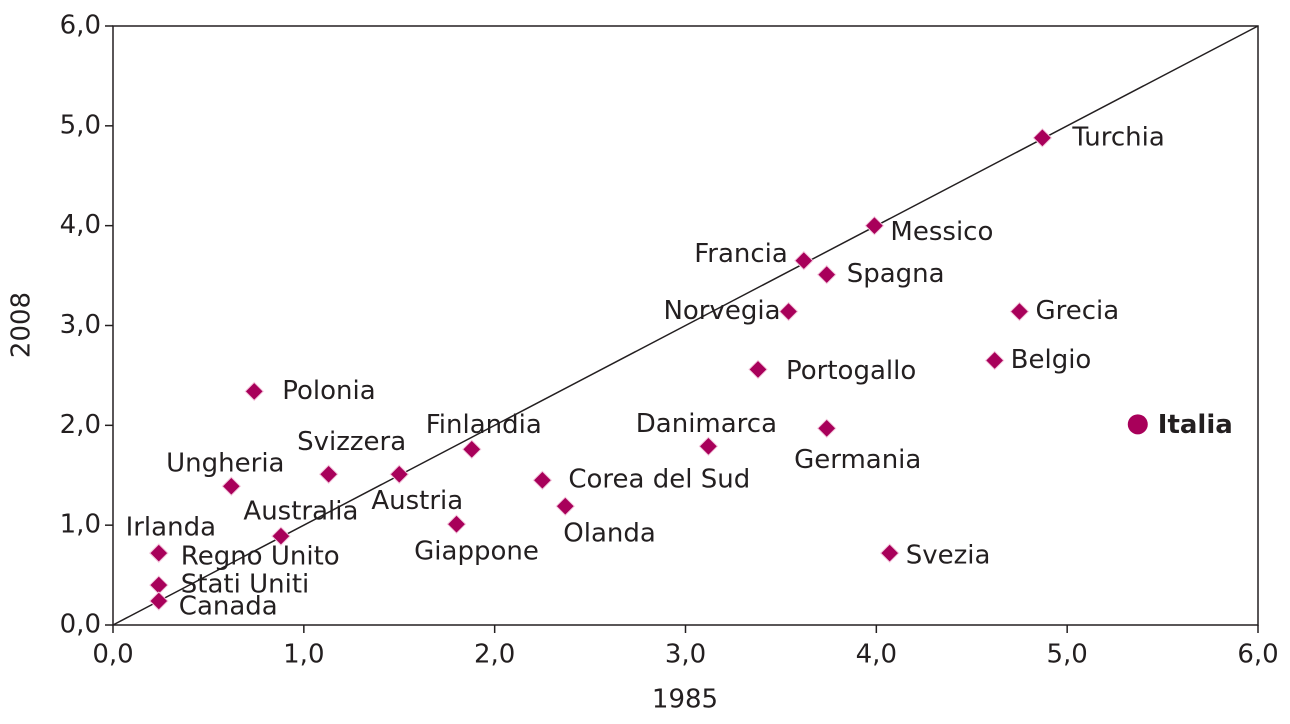 This screenshot has width=1290, height=724. What do you see at coordinates (228, 607) in the screenshot?
I see `point-label: Canada` at bounding box center [228, 607].